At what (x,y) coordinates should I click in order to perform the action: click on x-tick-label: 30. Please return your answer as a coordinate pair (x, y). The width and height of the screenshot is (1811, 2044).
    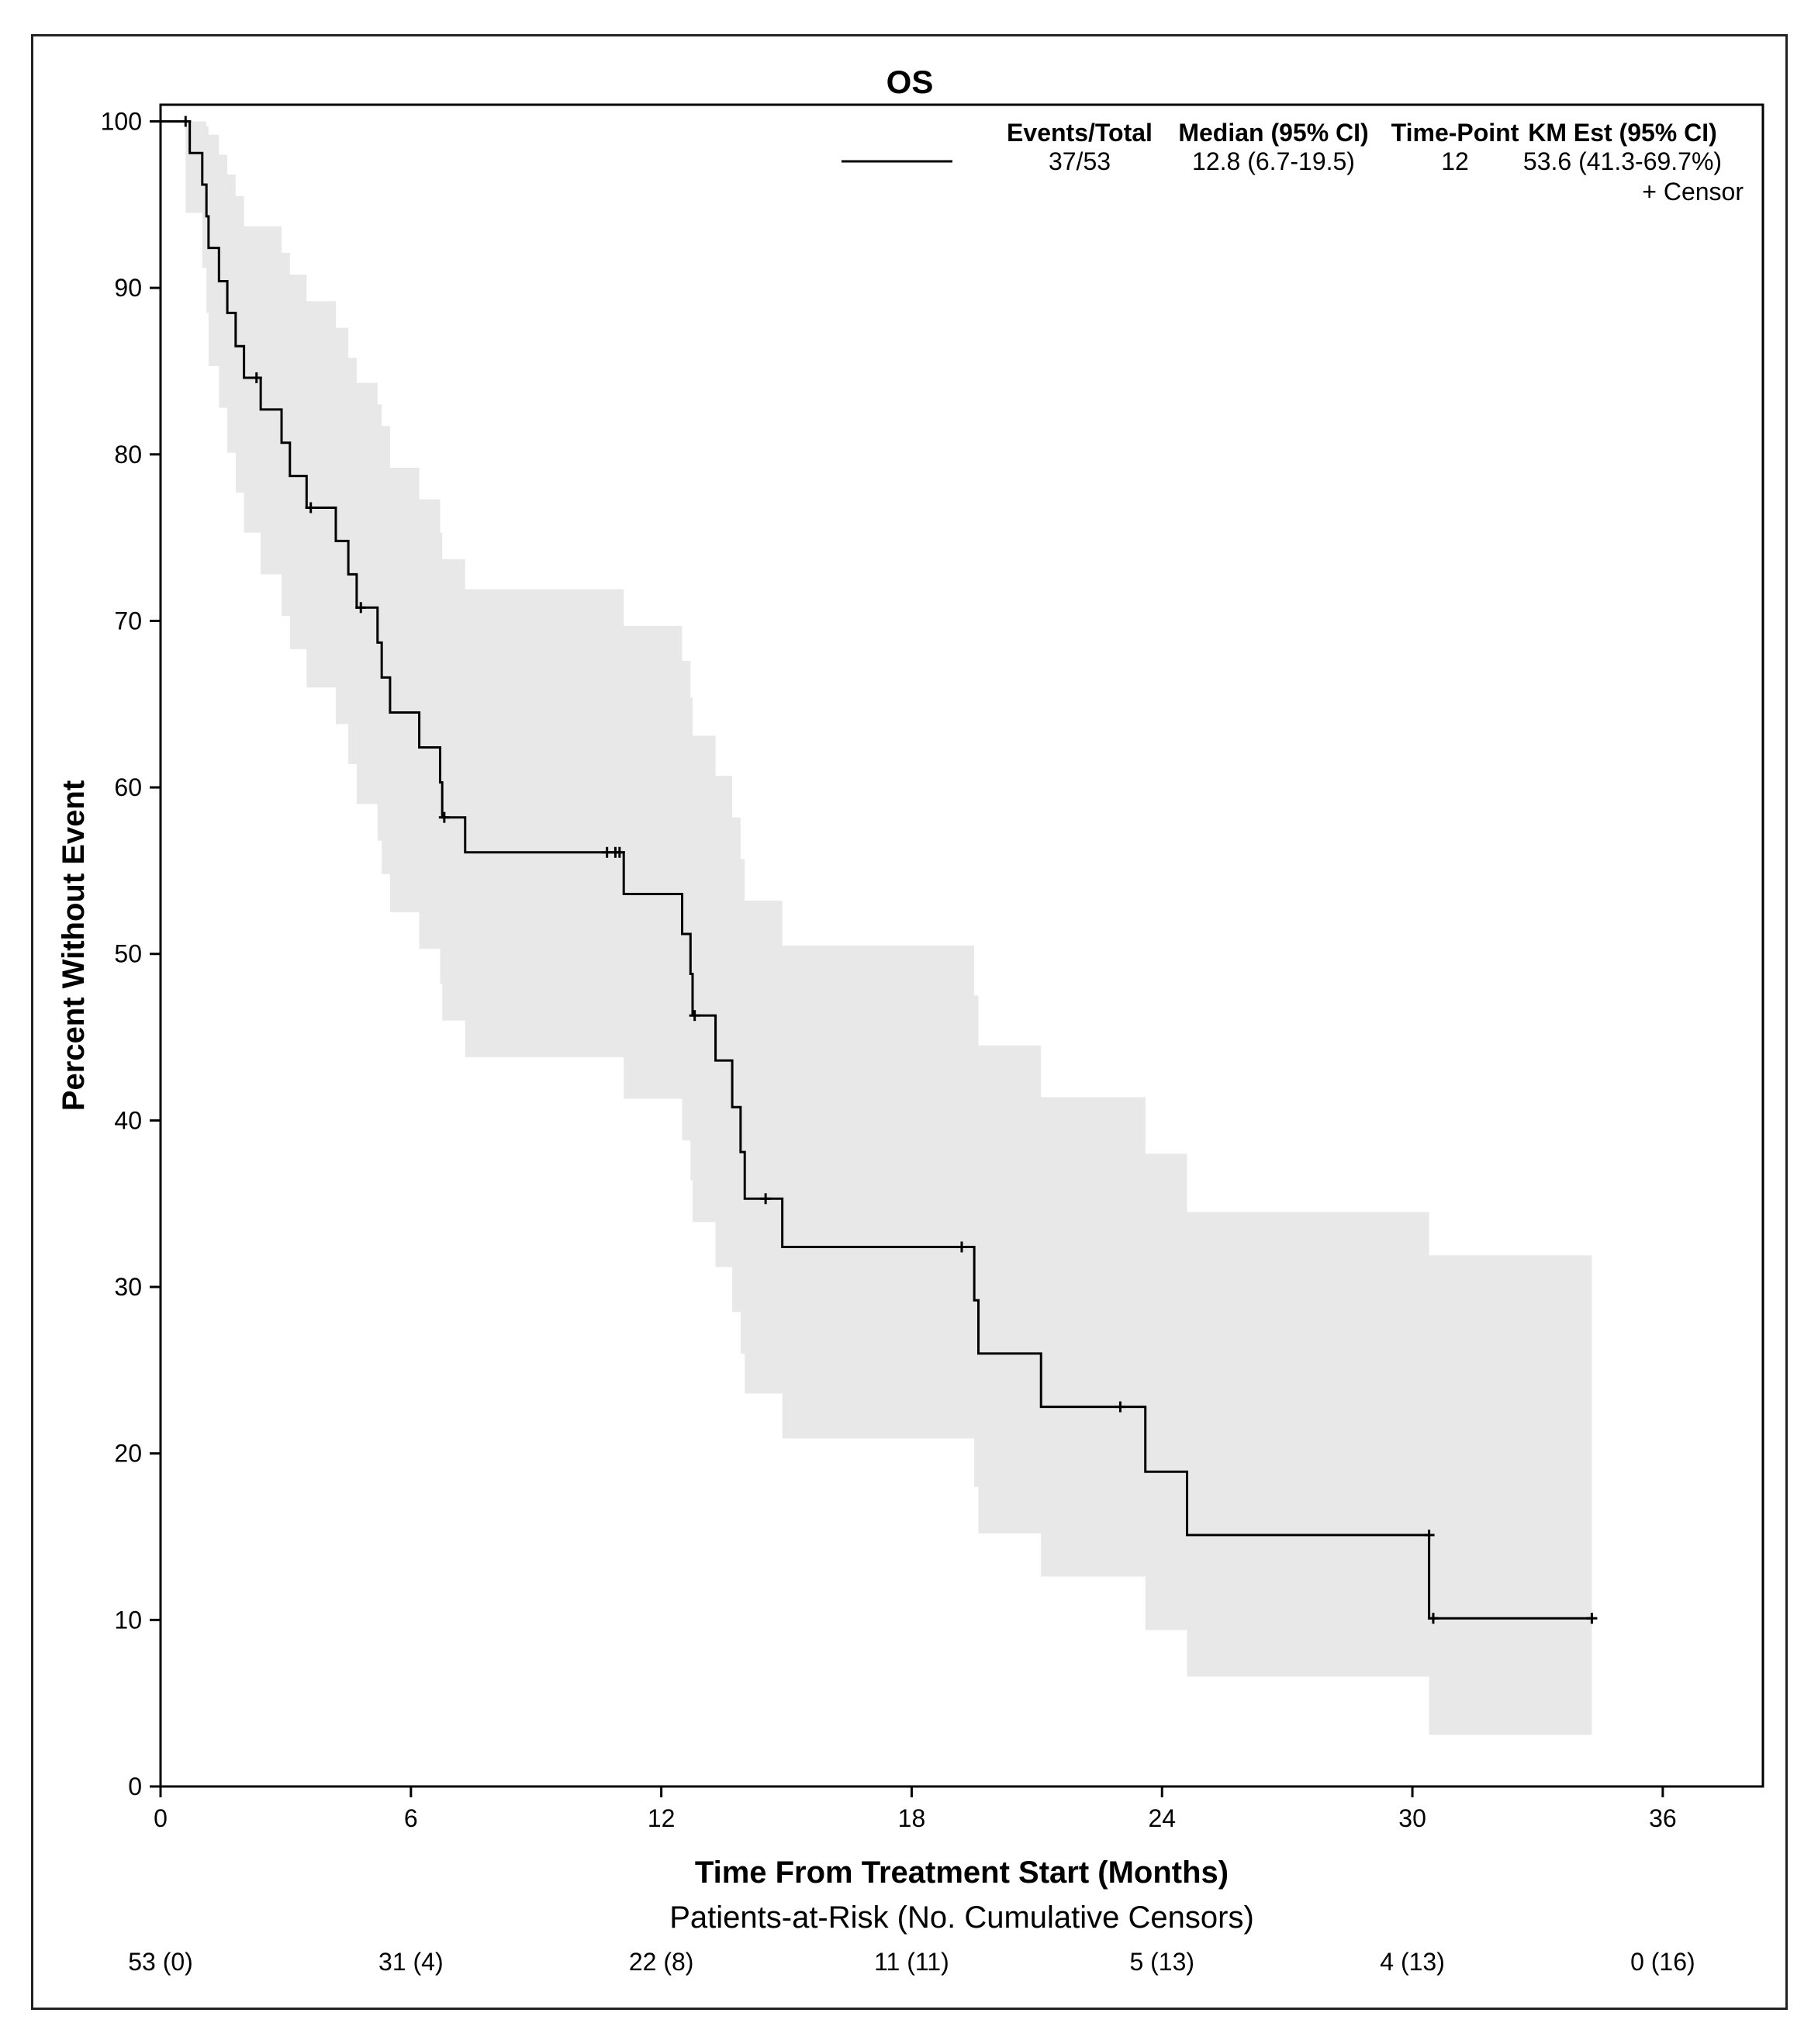
    Looking at the image, I should click on (1412, 1818).